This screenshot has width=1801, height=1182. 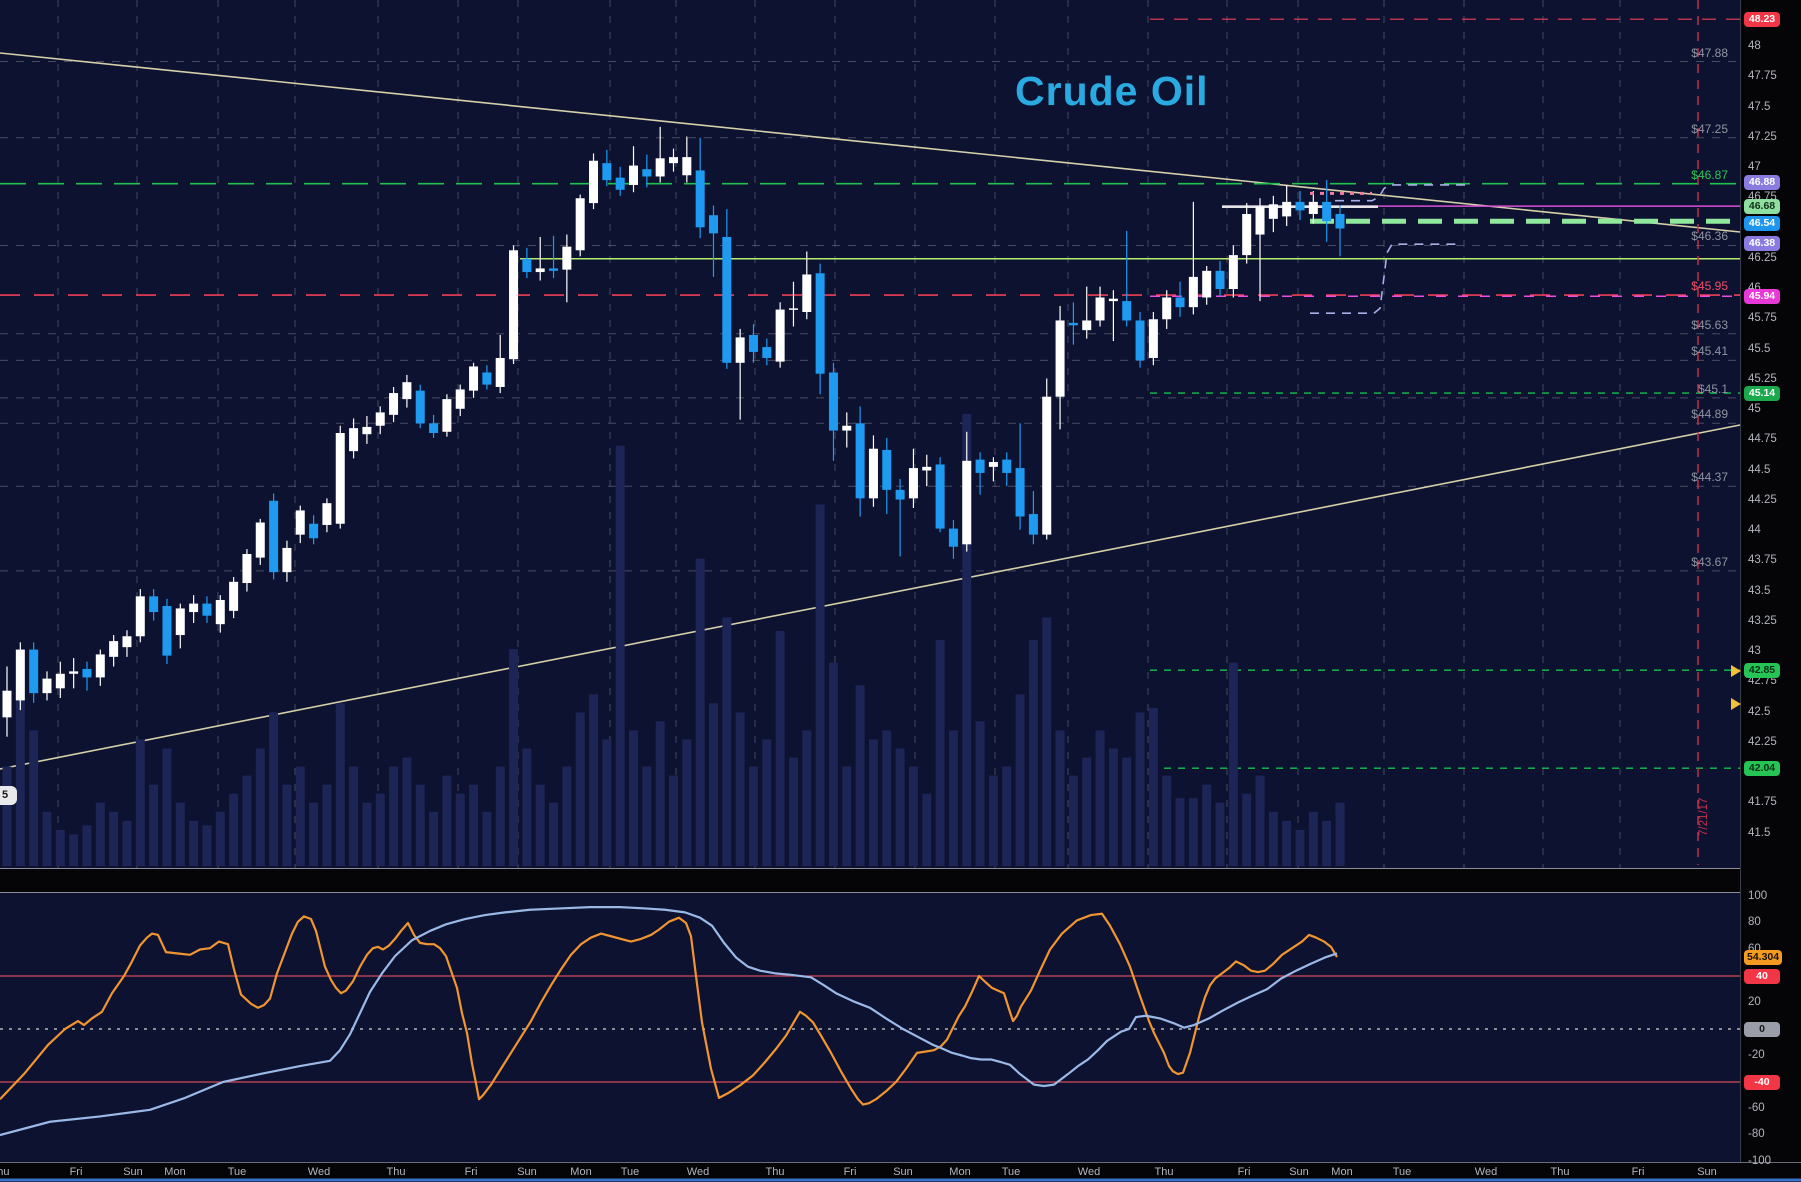 I want to click on trendline, so click(x=870, y=142).